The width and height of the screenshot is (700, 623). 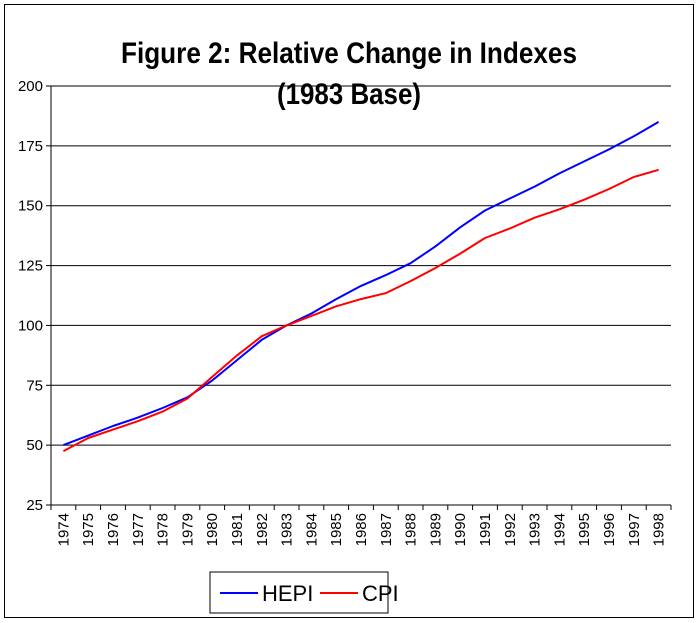 What do you see at coordinates (336, 529) in the screenshot?
I see `x-tick-label: 1985` at bounding box center [336, 529].